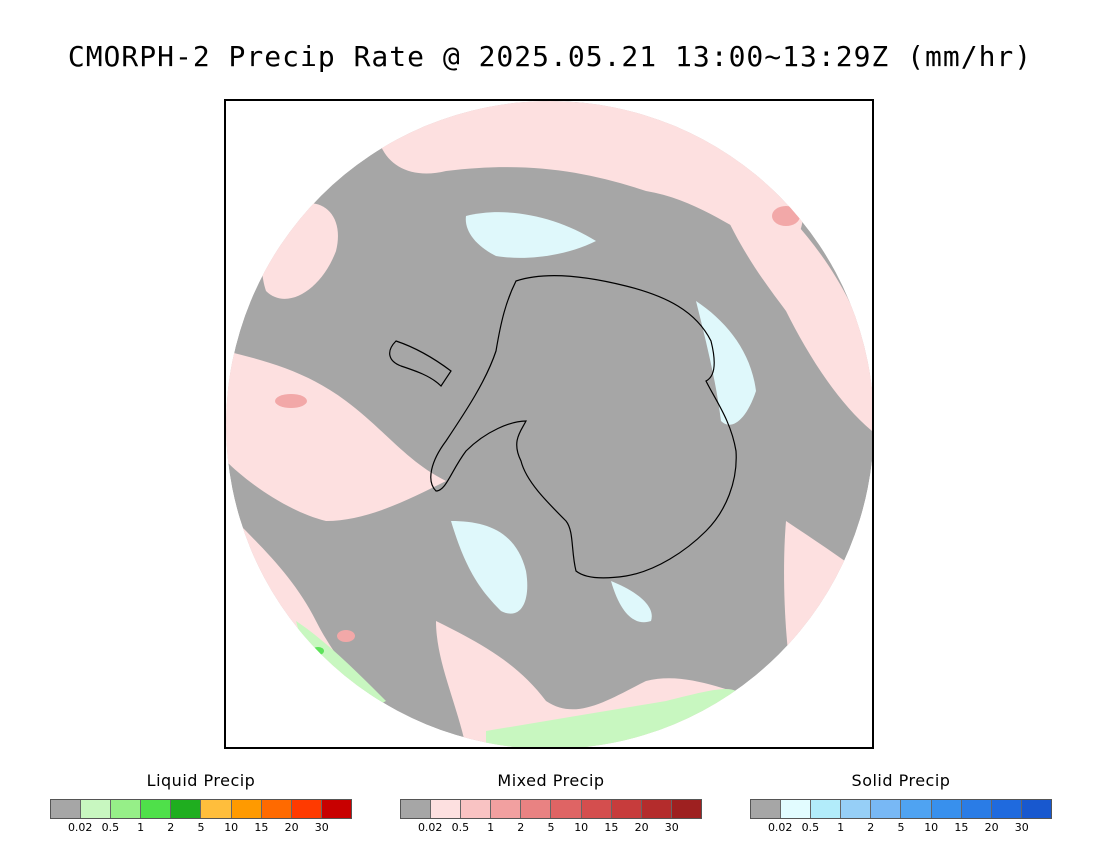  I want to click on mixed-precip-region-east, so click(784, 286).